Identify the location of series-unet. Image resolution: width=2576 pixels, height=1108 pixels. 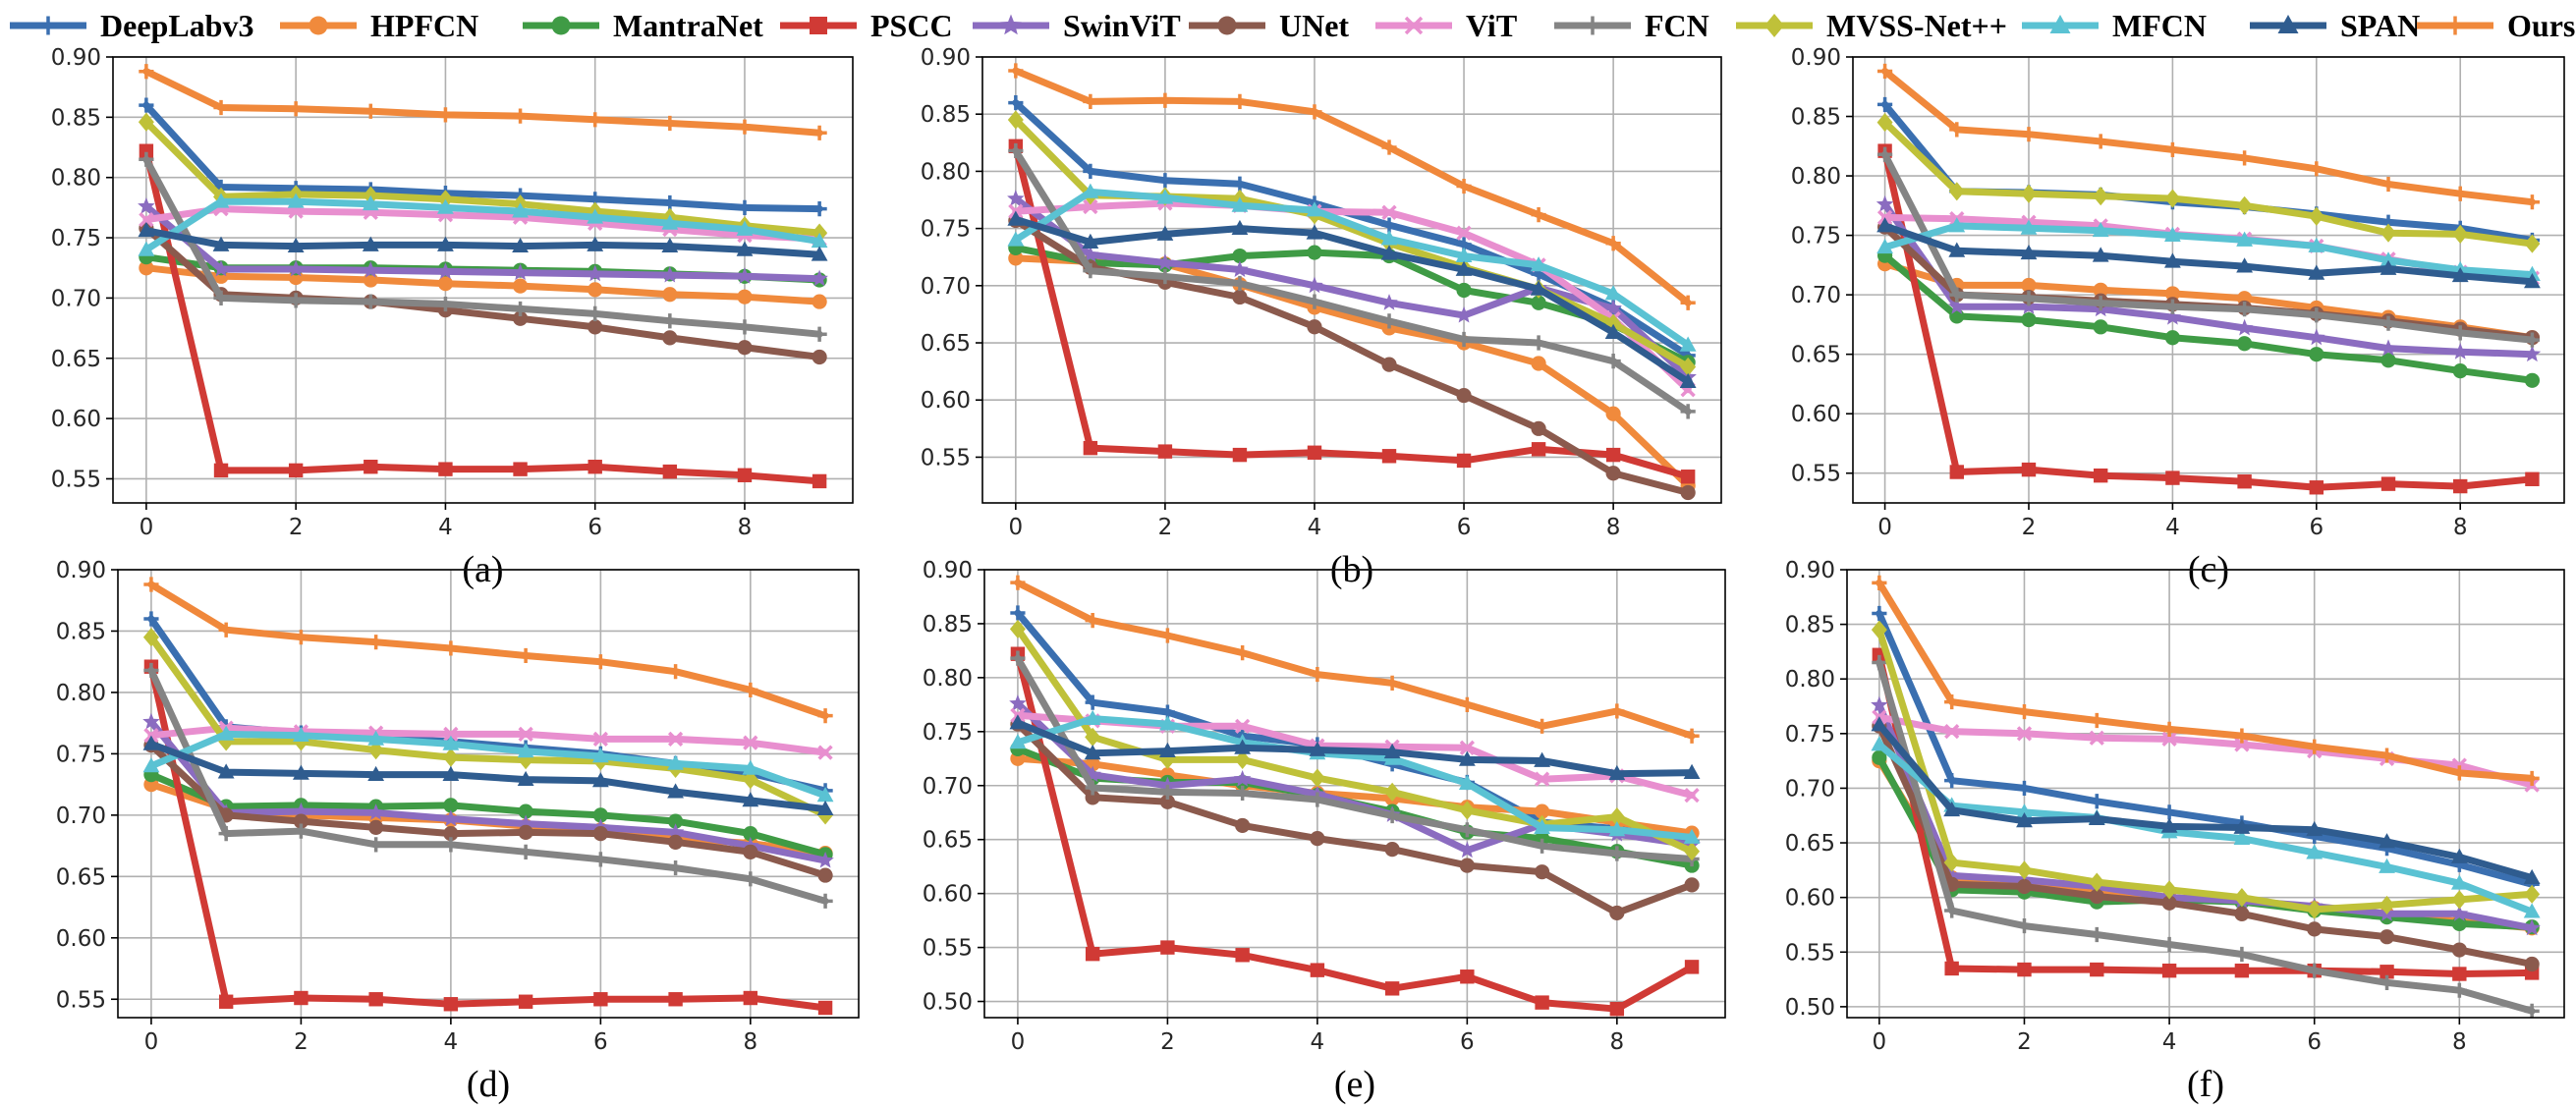
(2206, 845).